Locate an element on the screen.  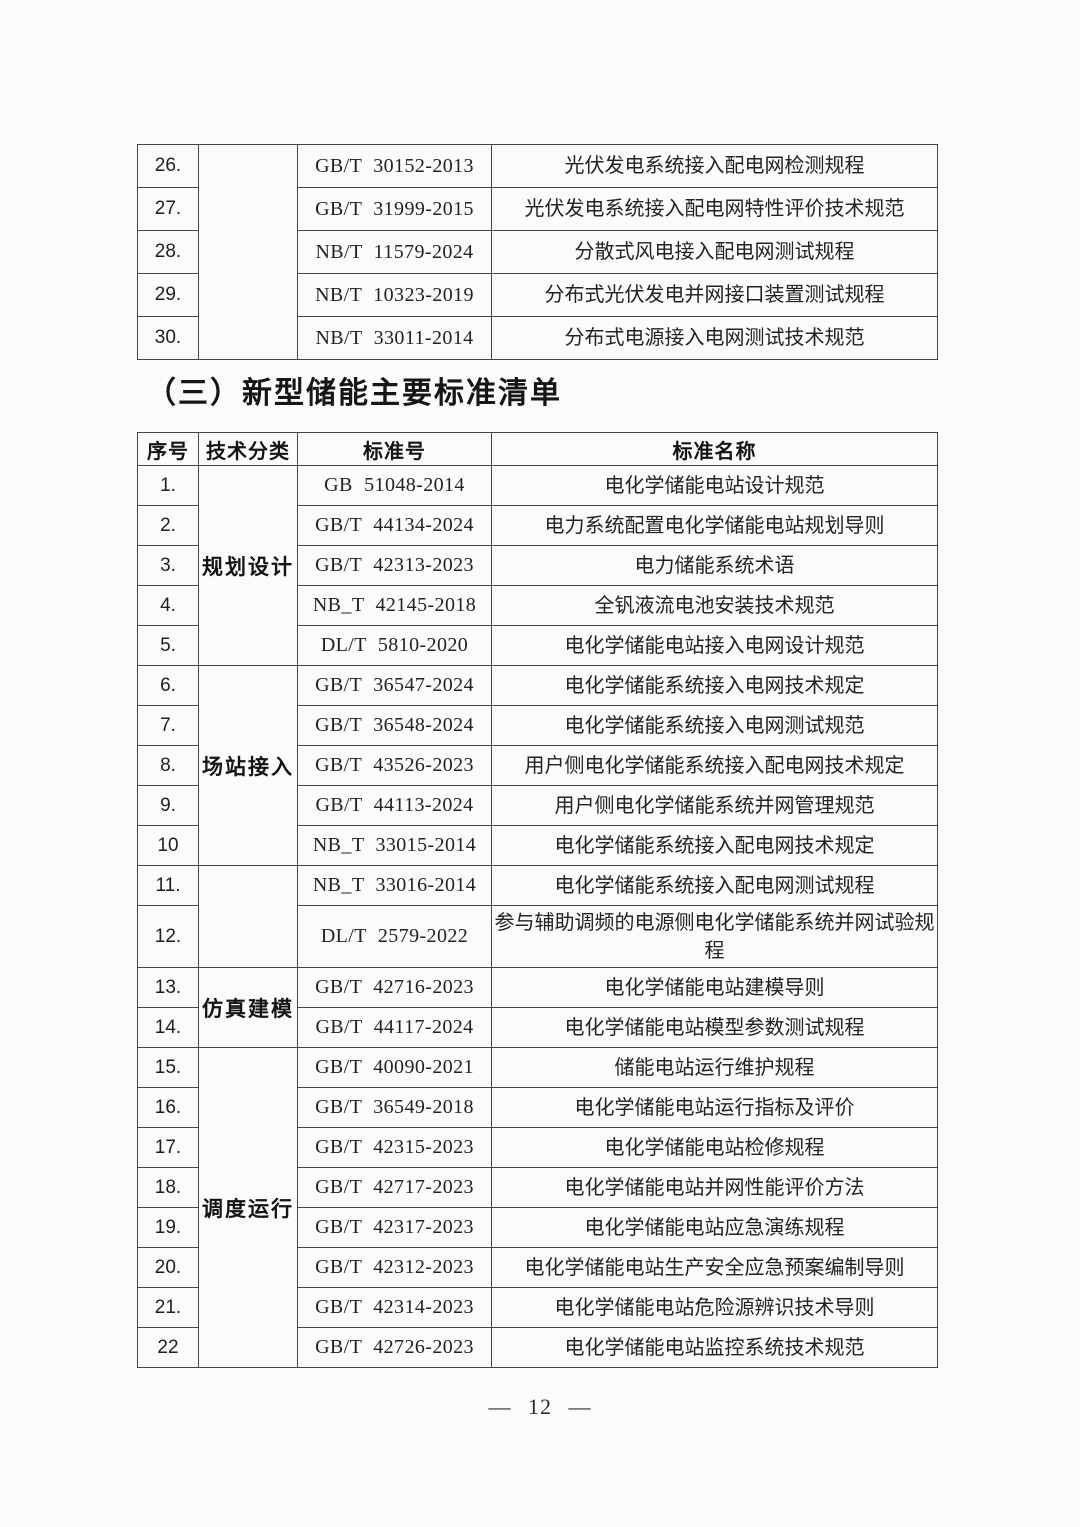
table-row: 5. DL/T 5810-2020 电化学储能电站接入电网设计规范 is located at coordinates (537, 645).